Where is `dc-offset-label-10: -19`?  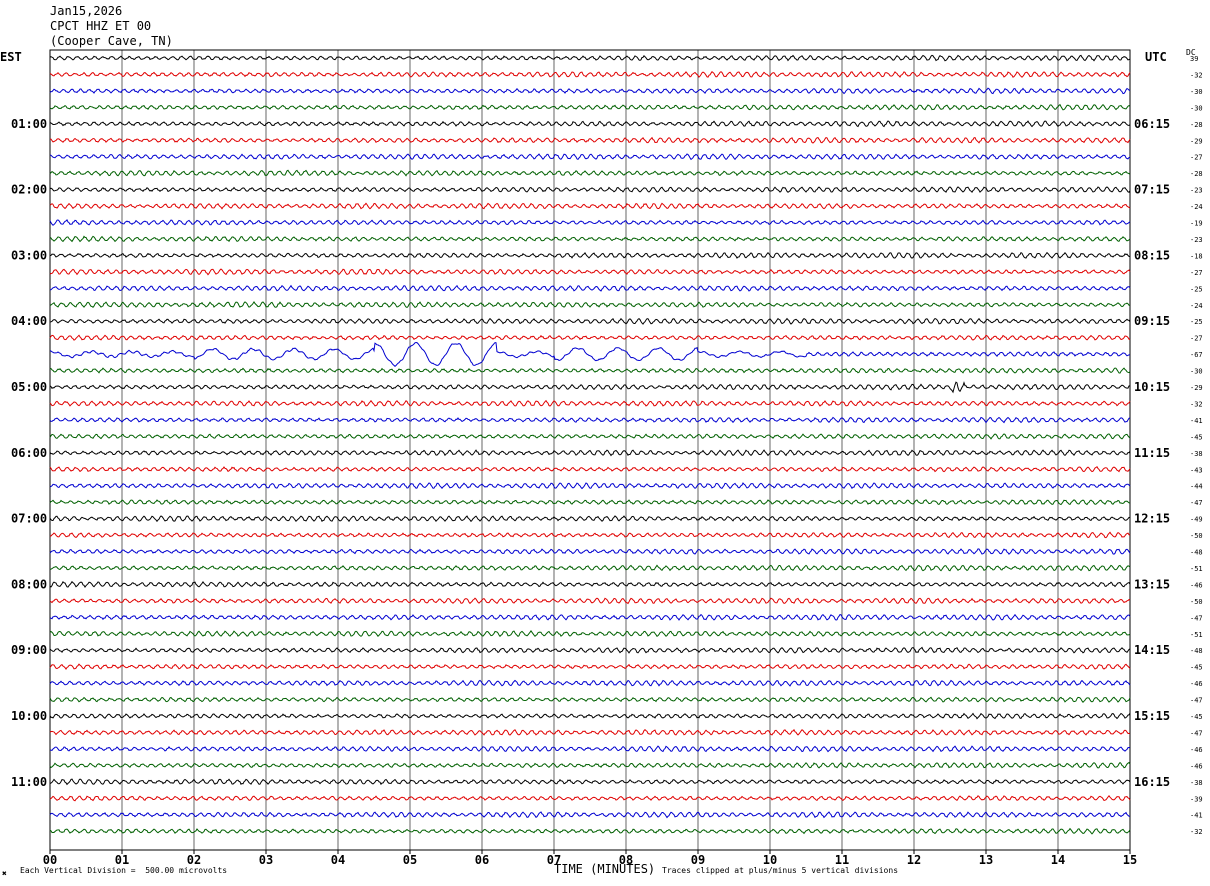 dc-offset-label-10: -19 is located at coordinates (1196, 224).